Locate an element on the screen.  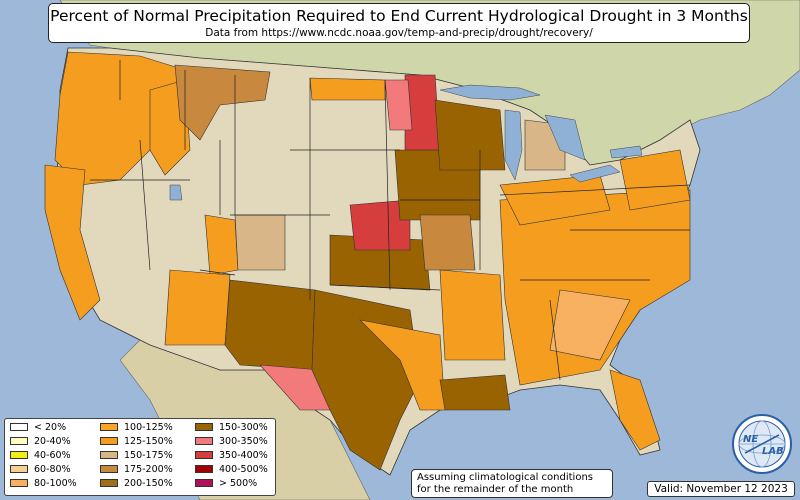
nexlab-logo: NE LAB is located at coordinates (762, 444).